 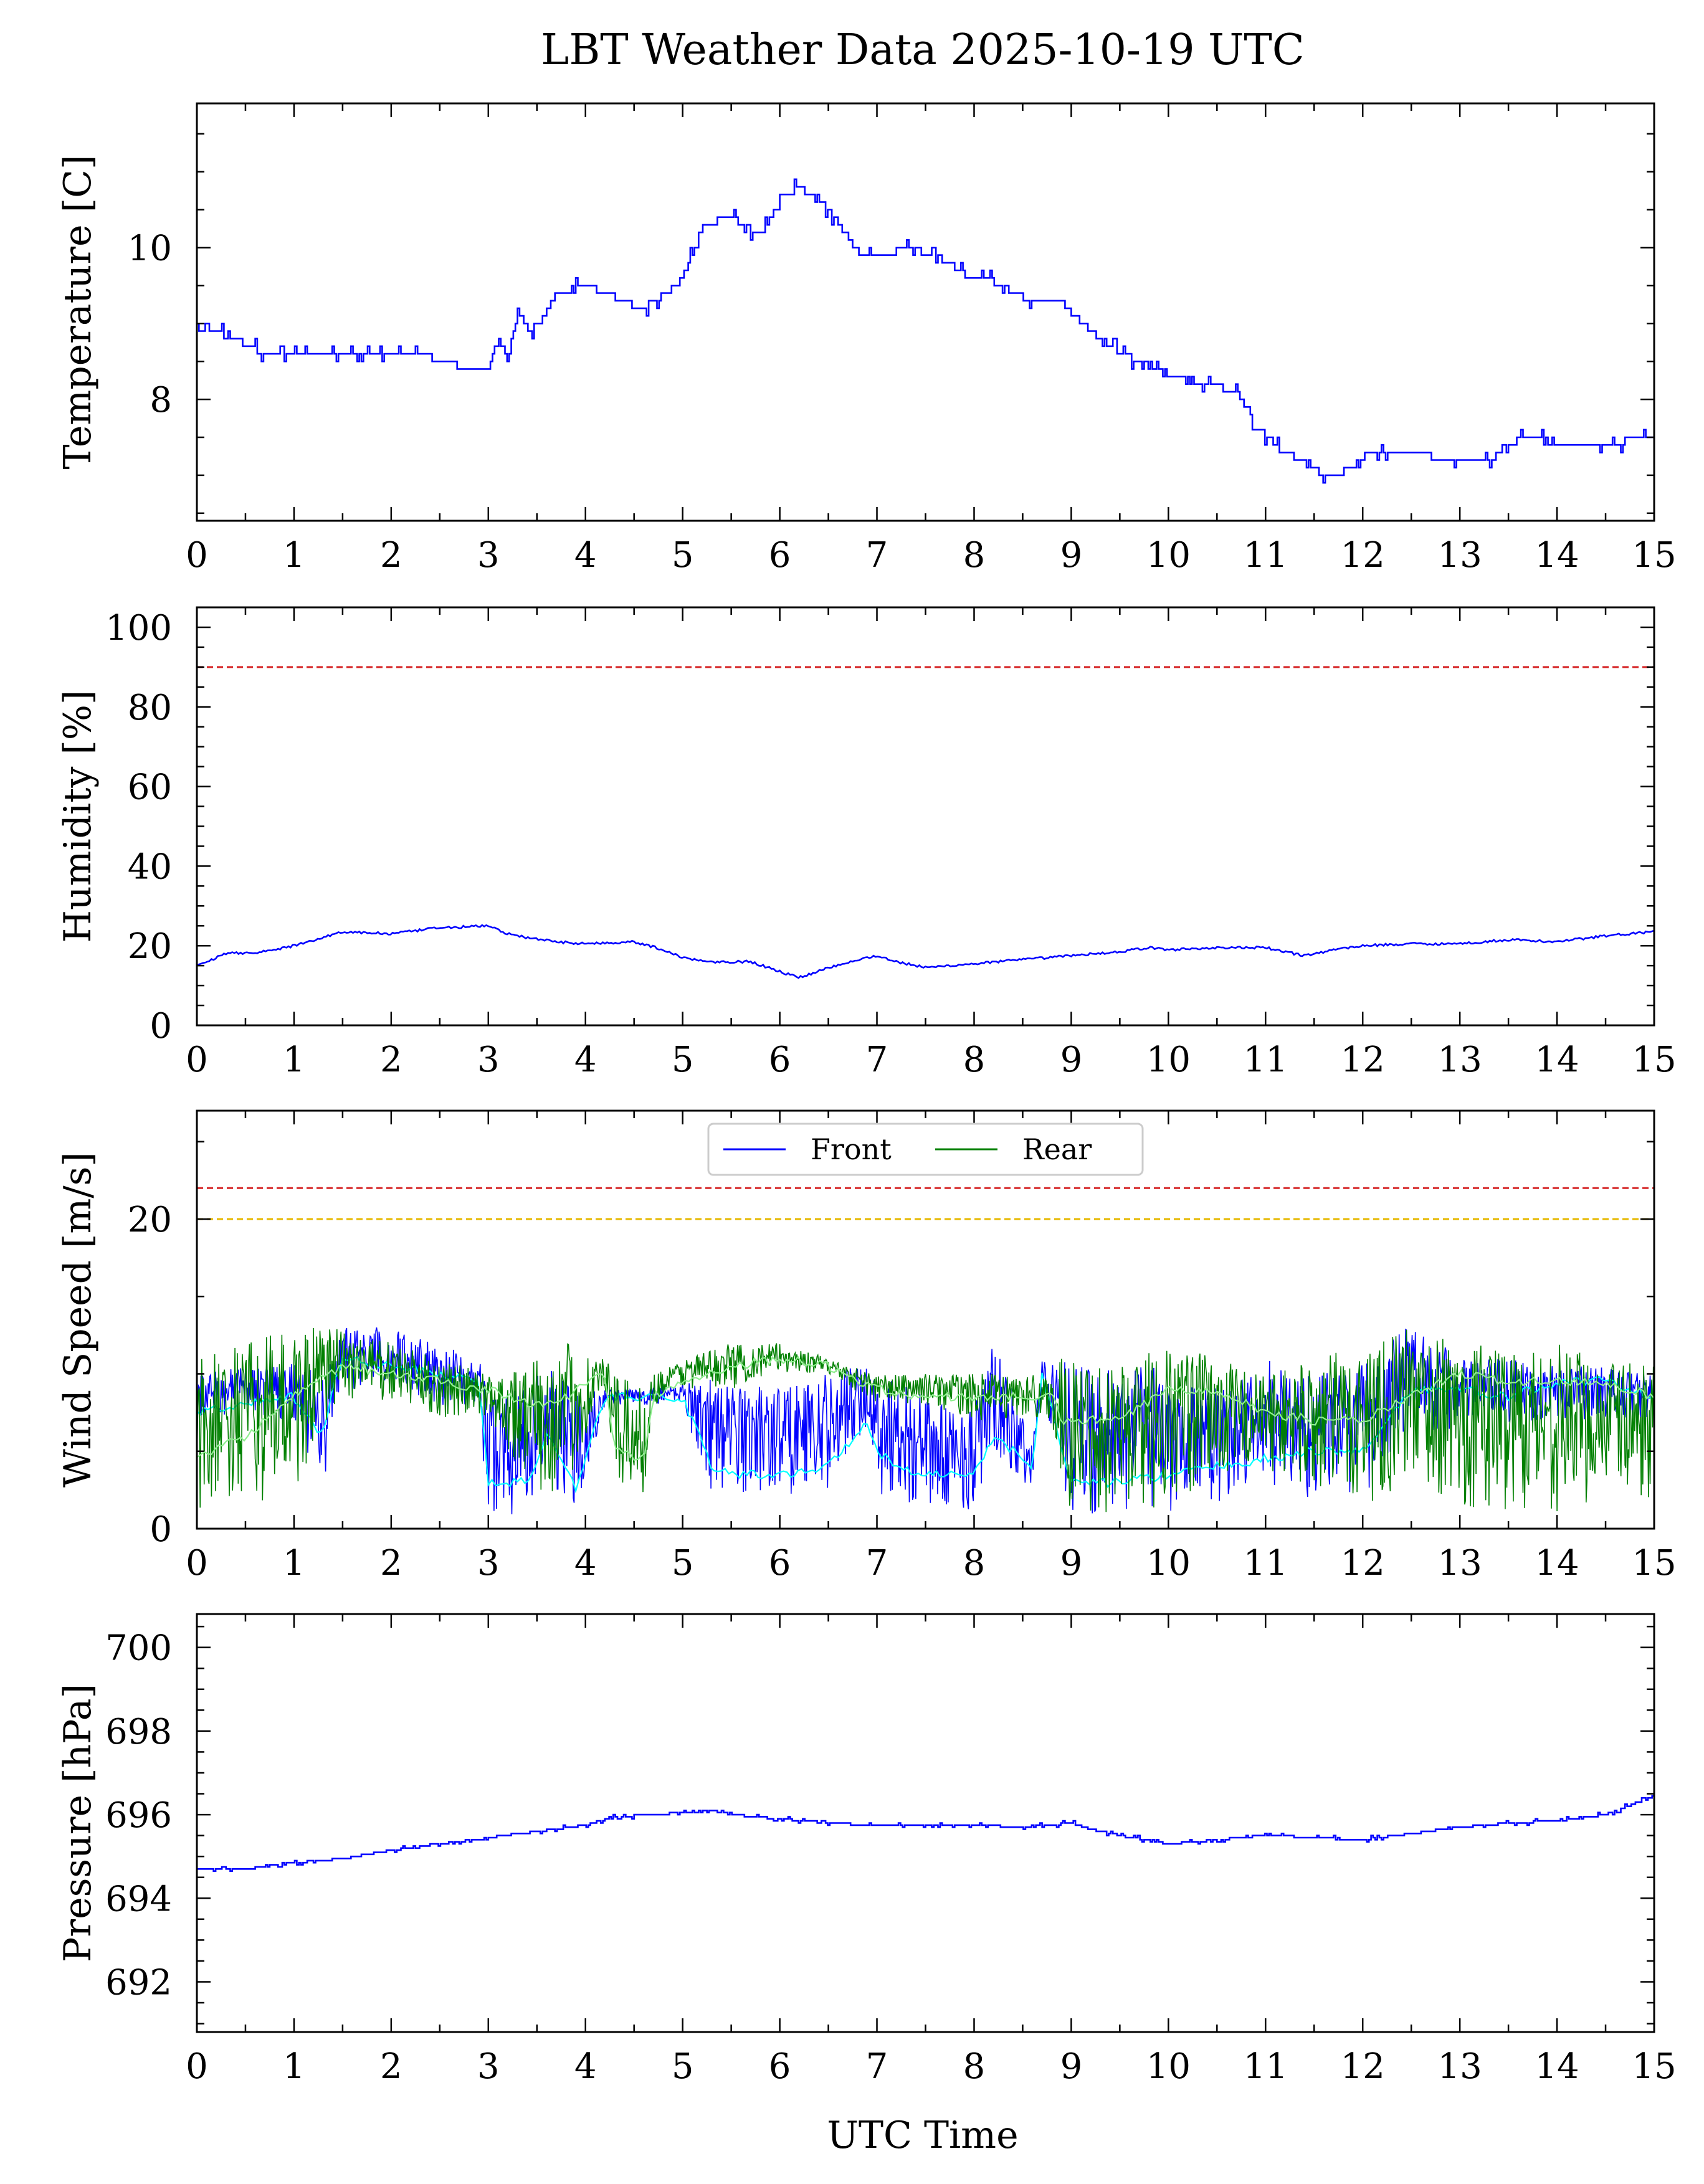 I want to click on pressure-line, so click(x=925, y=1833).